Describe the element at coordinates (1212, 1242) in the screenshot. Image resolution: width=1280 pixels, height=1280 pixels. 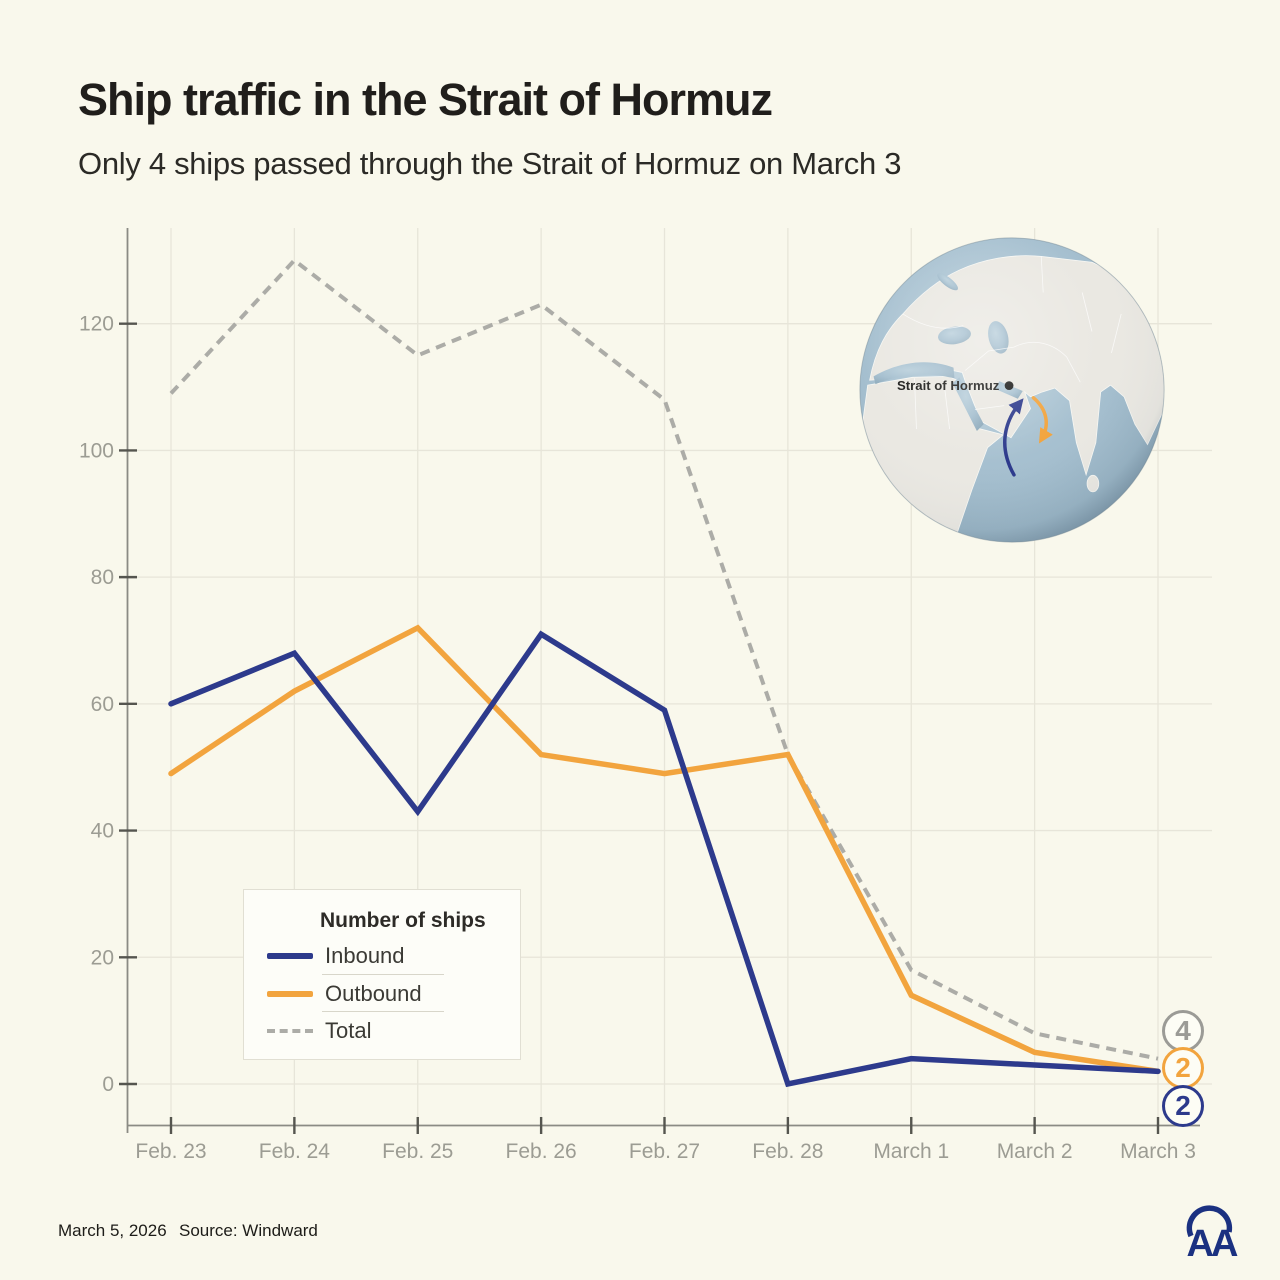
I see `logo-letters: AA` at that location.